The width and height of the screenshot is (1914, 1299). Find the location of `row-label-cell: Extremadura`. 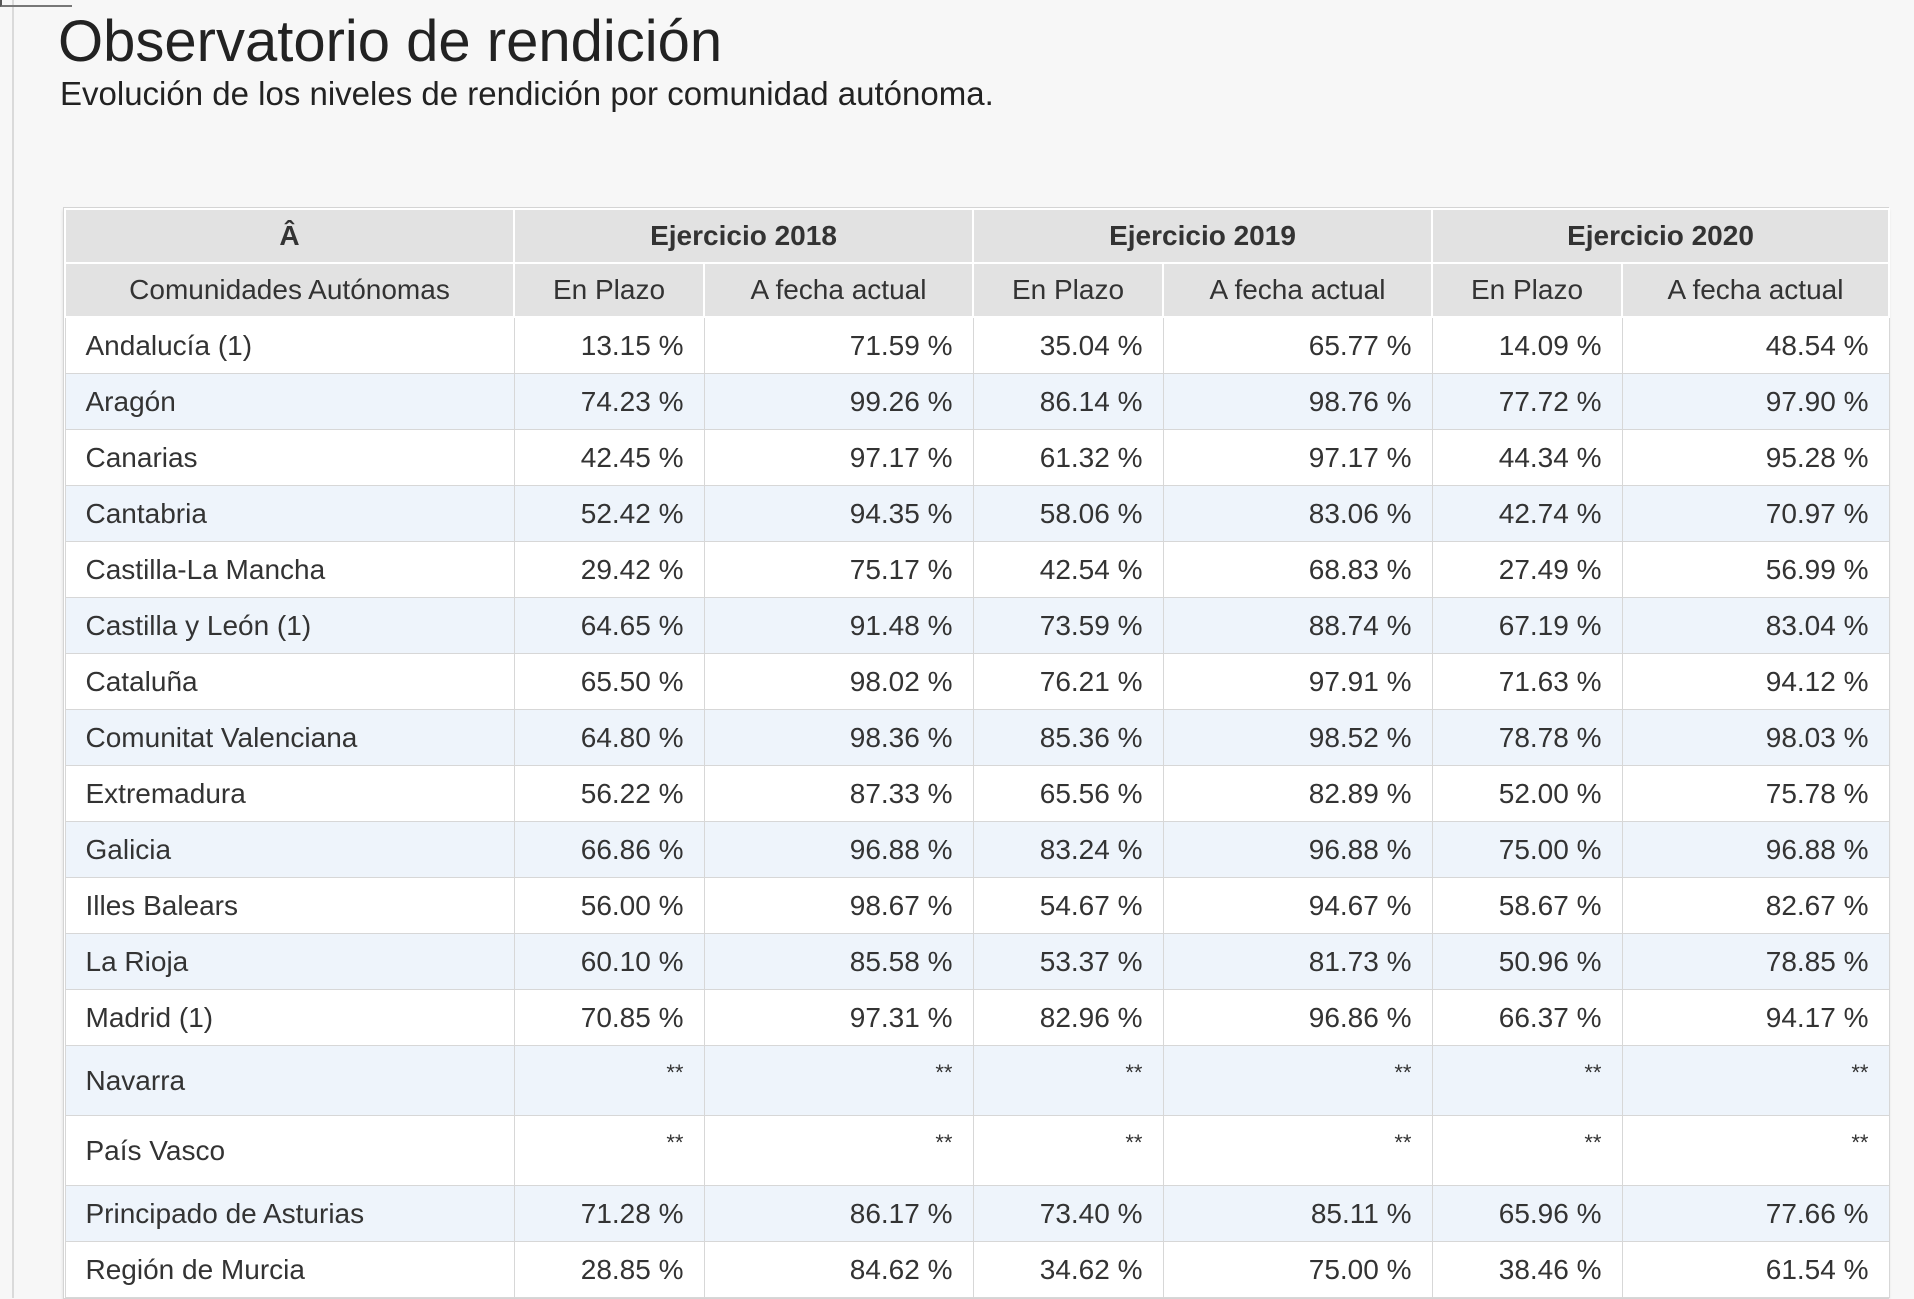

row-label-cell: Extremadura is located at coordinates (289, 793).